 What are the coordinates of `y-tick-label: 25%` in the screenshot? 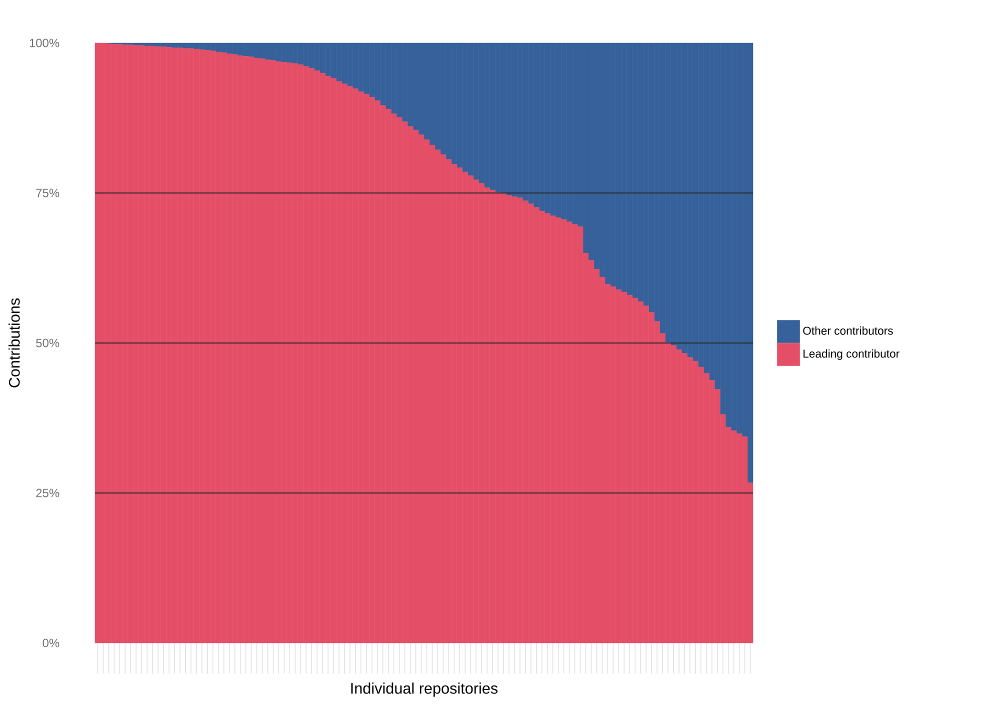 It's located at (48, 493).